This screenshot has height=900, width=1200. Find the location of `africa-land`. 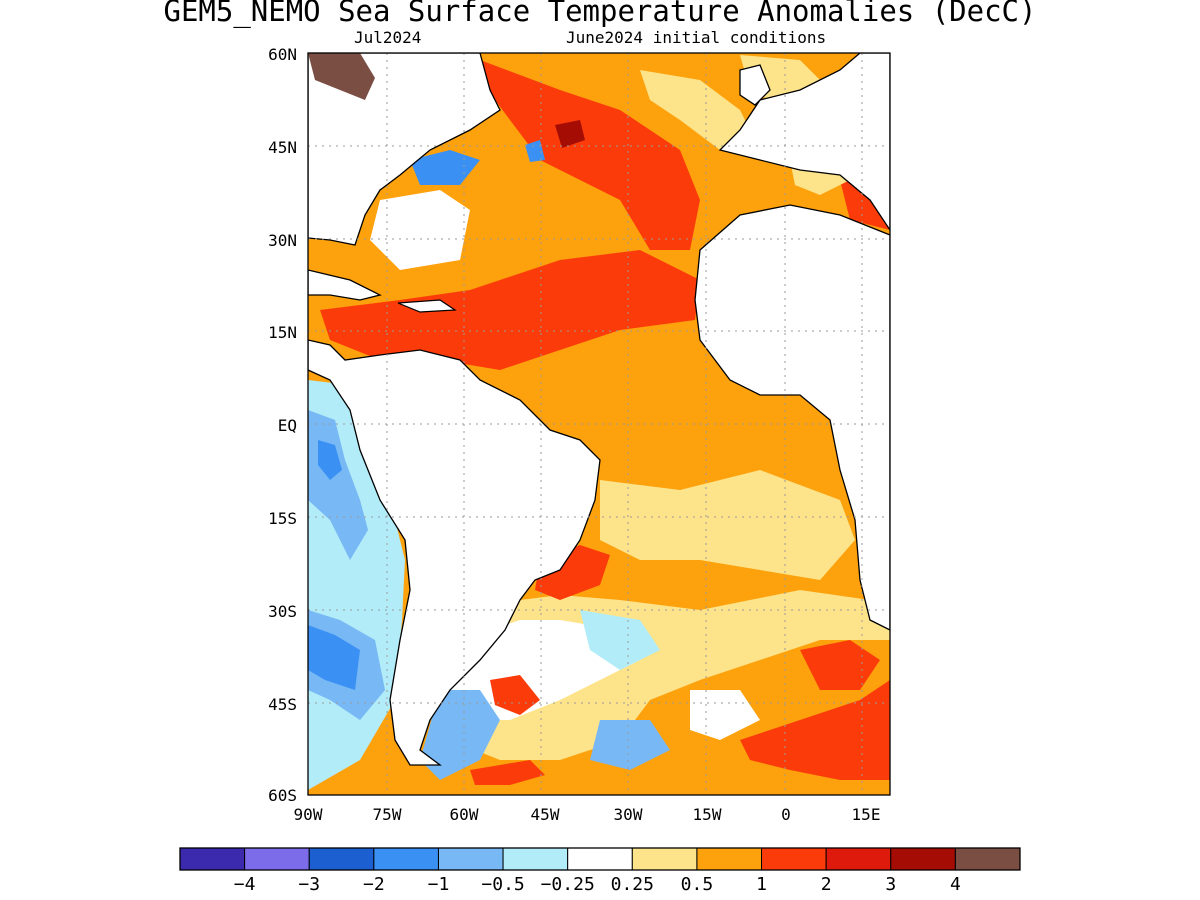

africa-land is located at coordinates (792, 417).